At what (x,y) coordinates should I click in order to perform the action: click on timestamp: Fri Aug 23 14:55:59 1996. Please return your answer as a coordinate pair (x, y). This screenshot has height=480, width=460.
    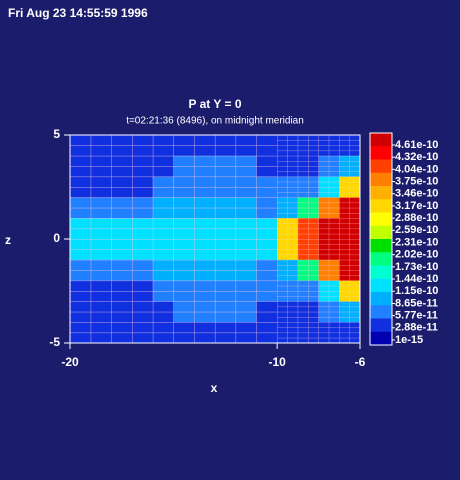
    Looking at the image, I should click on (78, 13).